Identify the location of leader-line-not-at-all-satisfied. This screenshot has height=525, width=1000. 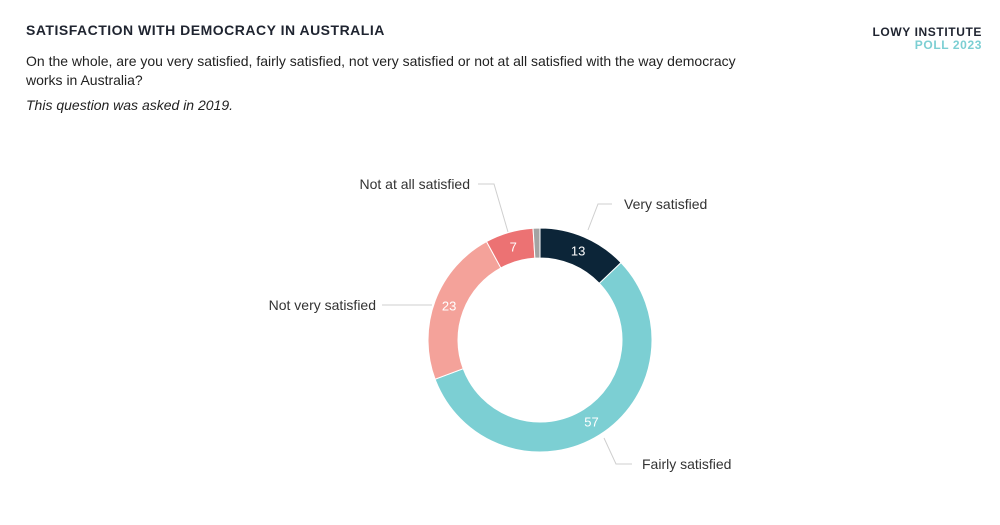
(493, 208).